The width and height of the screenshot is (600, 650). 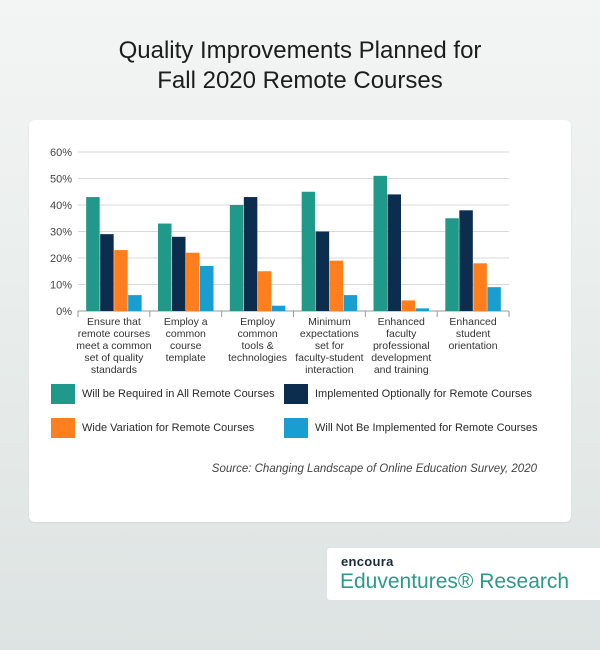 What do you see at coordinates (61, 206) in the screenshot?
I see `y-tick-label: 40%` at bounding box center [61, 206].